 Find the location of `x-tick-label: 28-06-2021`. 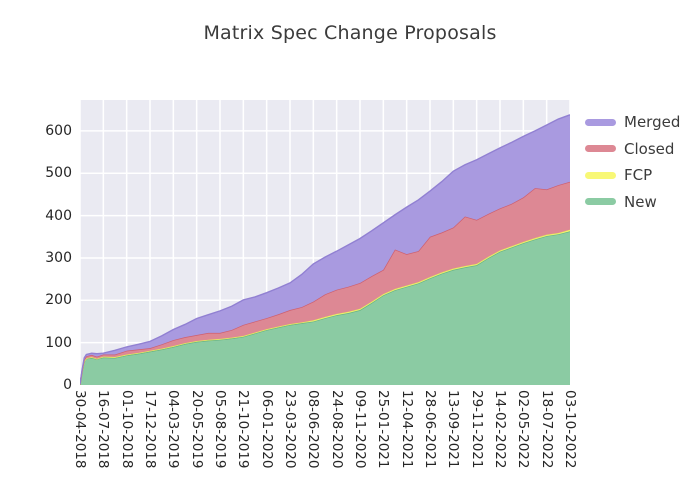

x-tick-label: 28-06-2021 is located at coordinates (430, 429).